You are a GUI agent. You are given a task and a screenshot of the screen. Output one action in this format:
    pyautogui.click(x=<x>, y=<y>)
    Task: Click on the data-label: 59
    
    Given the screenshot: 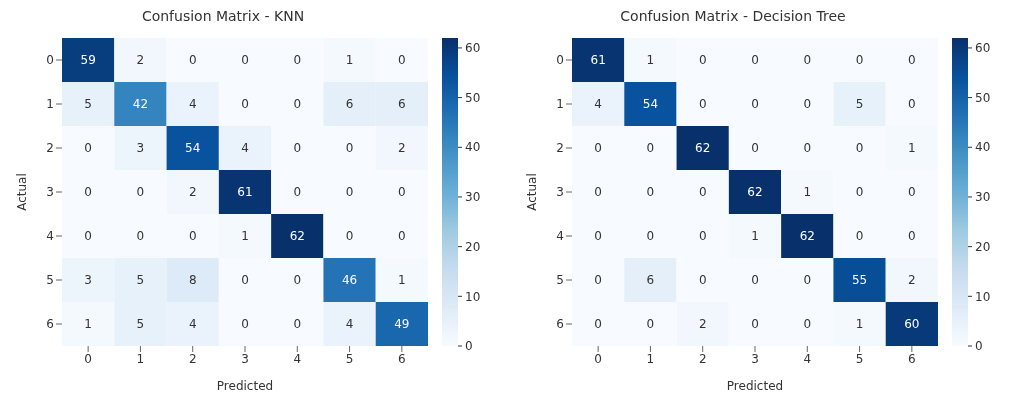 What is the action you would take?
    pyautogui.click(x=88, y=60)
    